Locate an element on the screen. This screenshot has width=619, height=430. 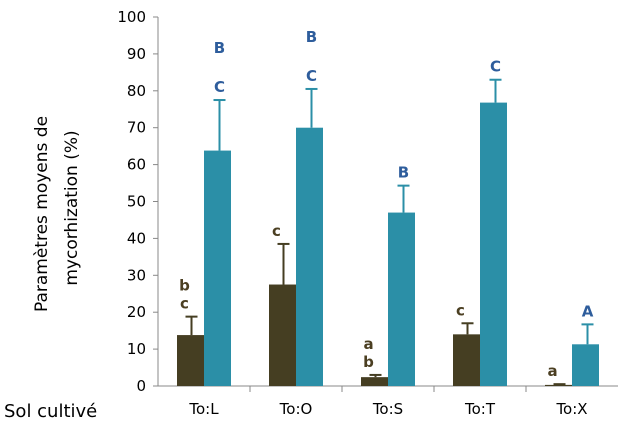
y-axis-label-line-1: Paramètres moyens de is located at coordinates (42, 214).